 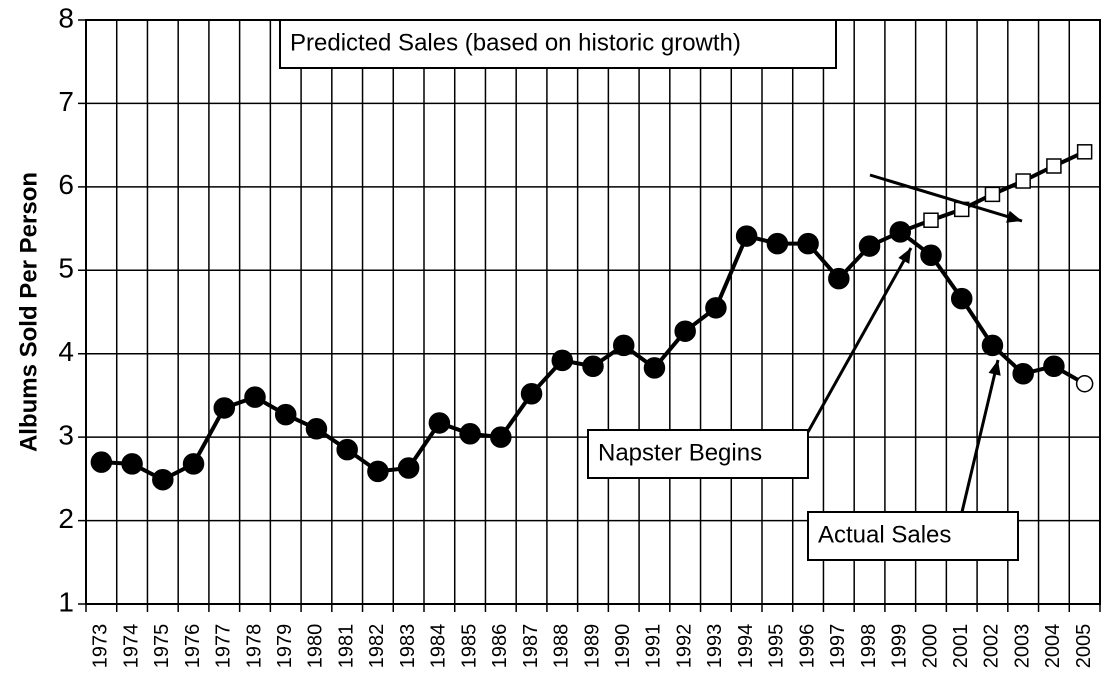 What do you see at coordinates (680, 452) in the screenshot?
I see `annotation-text: Napster Begins` at bounding box center [680, 452].